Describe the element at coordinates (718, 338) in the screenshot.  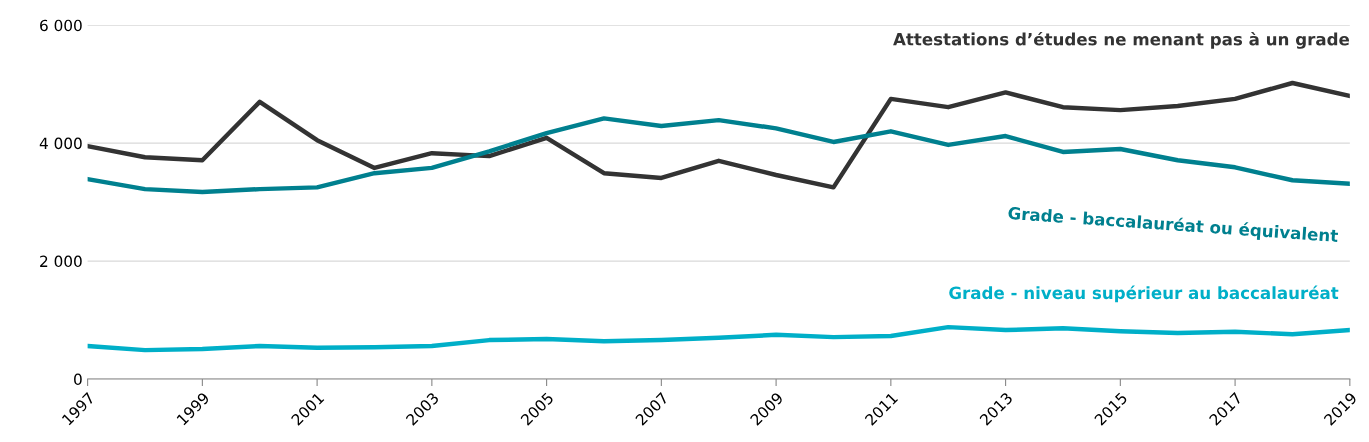
I see `line-series` at that location.